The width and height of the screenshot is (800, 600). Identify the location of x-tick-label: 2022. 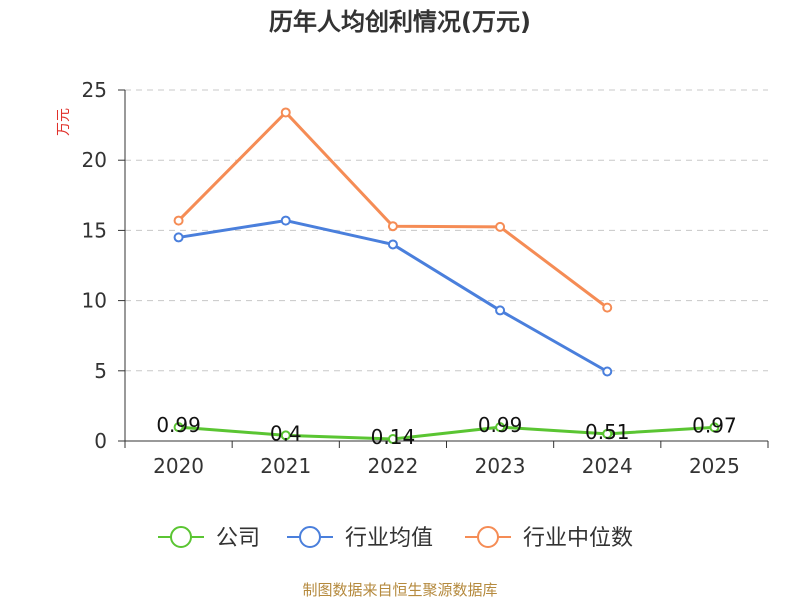
(392, 466).